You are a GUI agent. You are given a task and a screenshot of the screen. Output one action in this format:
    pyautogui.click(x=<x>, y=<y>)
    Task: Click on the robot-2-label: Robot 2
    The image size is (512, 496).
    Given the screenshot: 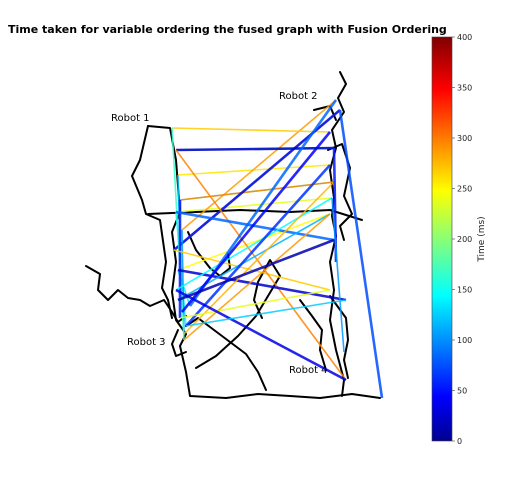 What is the action you would take?
    pyautogui.click(x=298, y=96)
    